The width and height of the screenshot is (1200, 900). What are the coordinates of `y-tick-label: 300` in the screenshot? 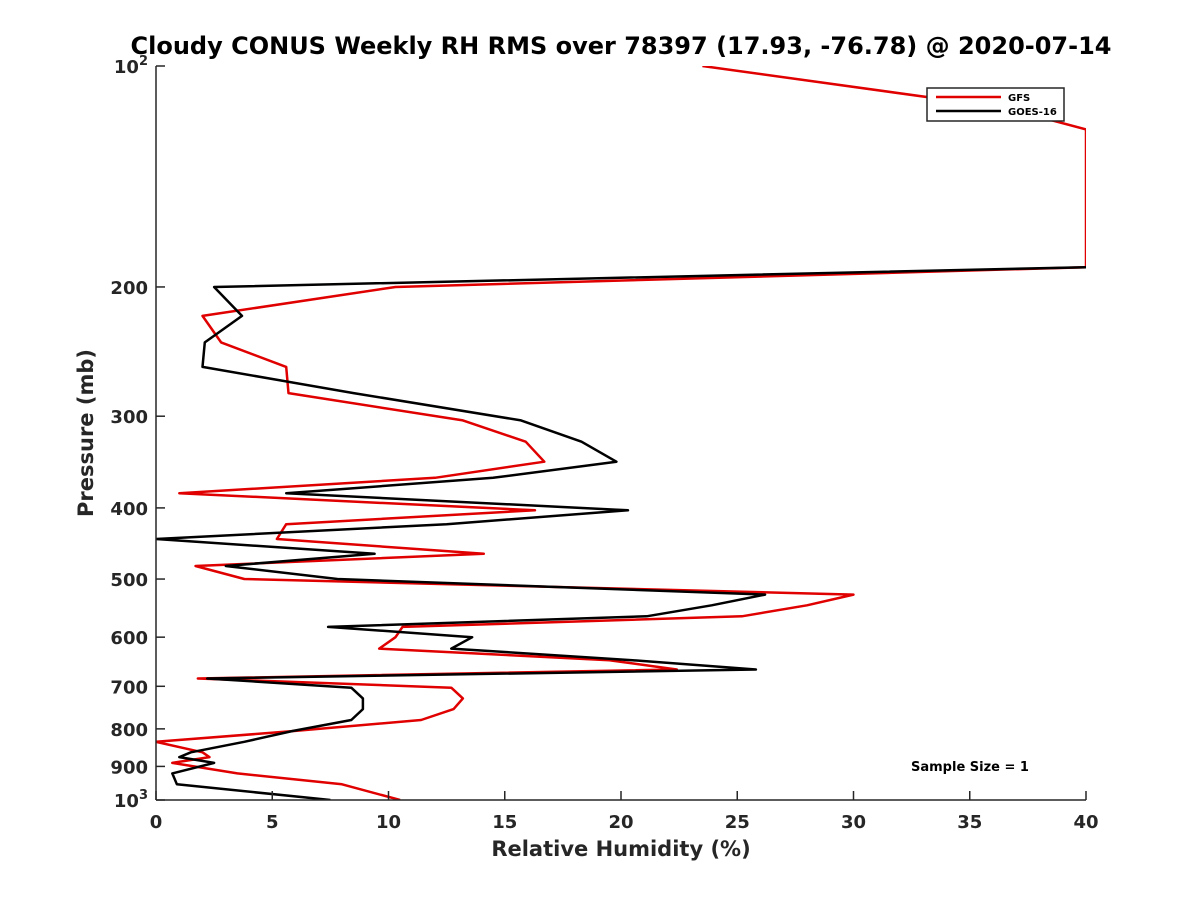 It's located at (129, 417).